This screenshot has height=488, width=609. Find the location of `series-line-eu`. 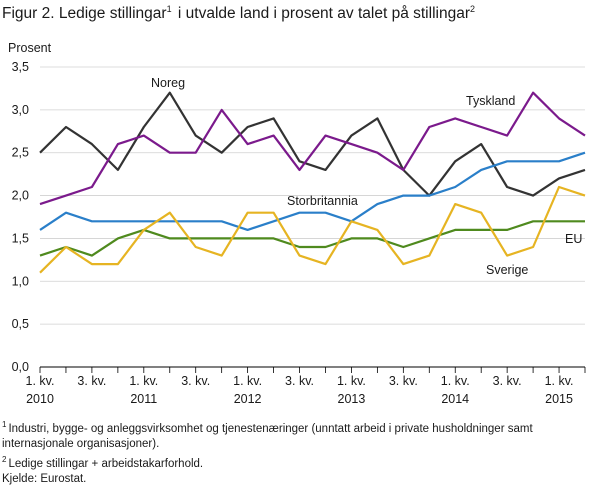

series-line-eu is located at coordinates (312, 238).